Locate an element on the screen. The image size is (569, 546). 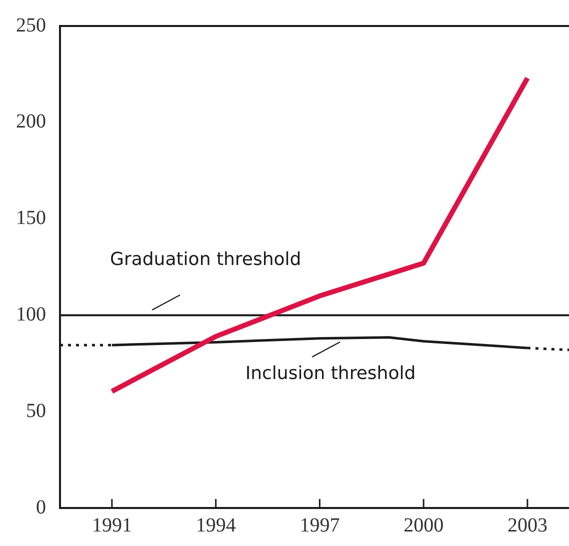
y-tick-label: 150 is located at coordinates (31, 218).